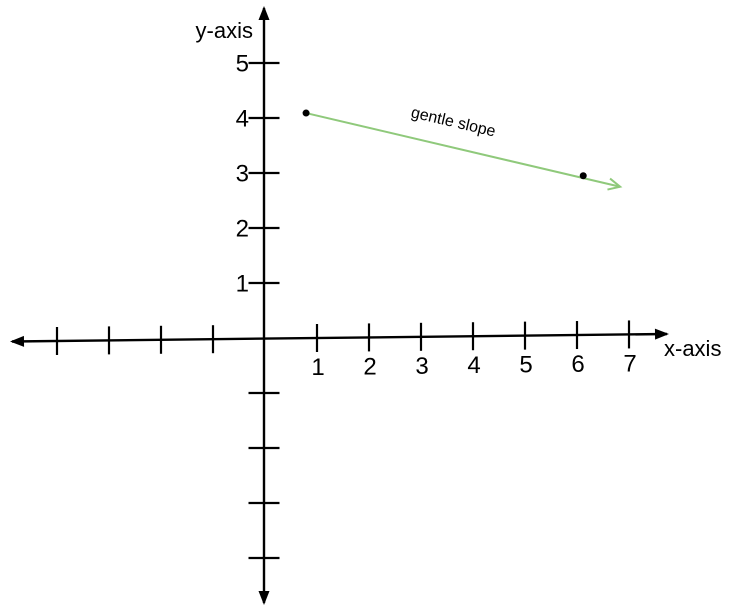 The height and width of the screenshot is (614, 749). I want to click on y-tick-label: 4, so click(242, 119).